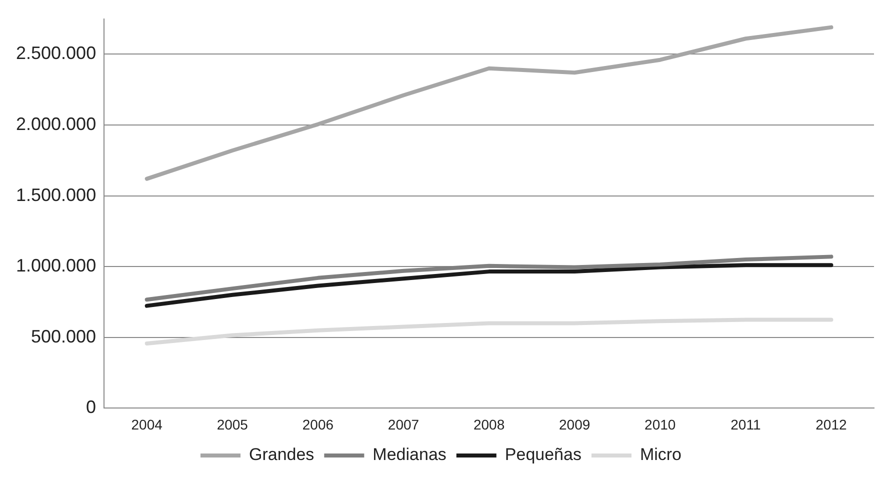 The width and height of the screenshot is (882, 478). Describe the element at coordinates (660, 424) in the screenshot. I see `x-tick-label: 2010` at that location.